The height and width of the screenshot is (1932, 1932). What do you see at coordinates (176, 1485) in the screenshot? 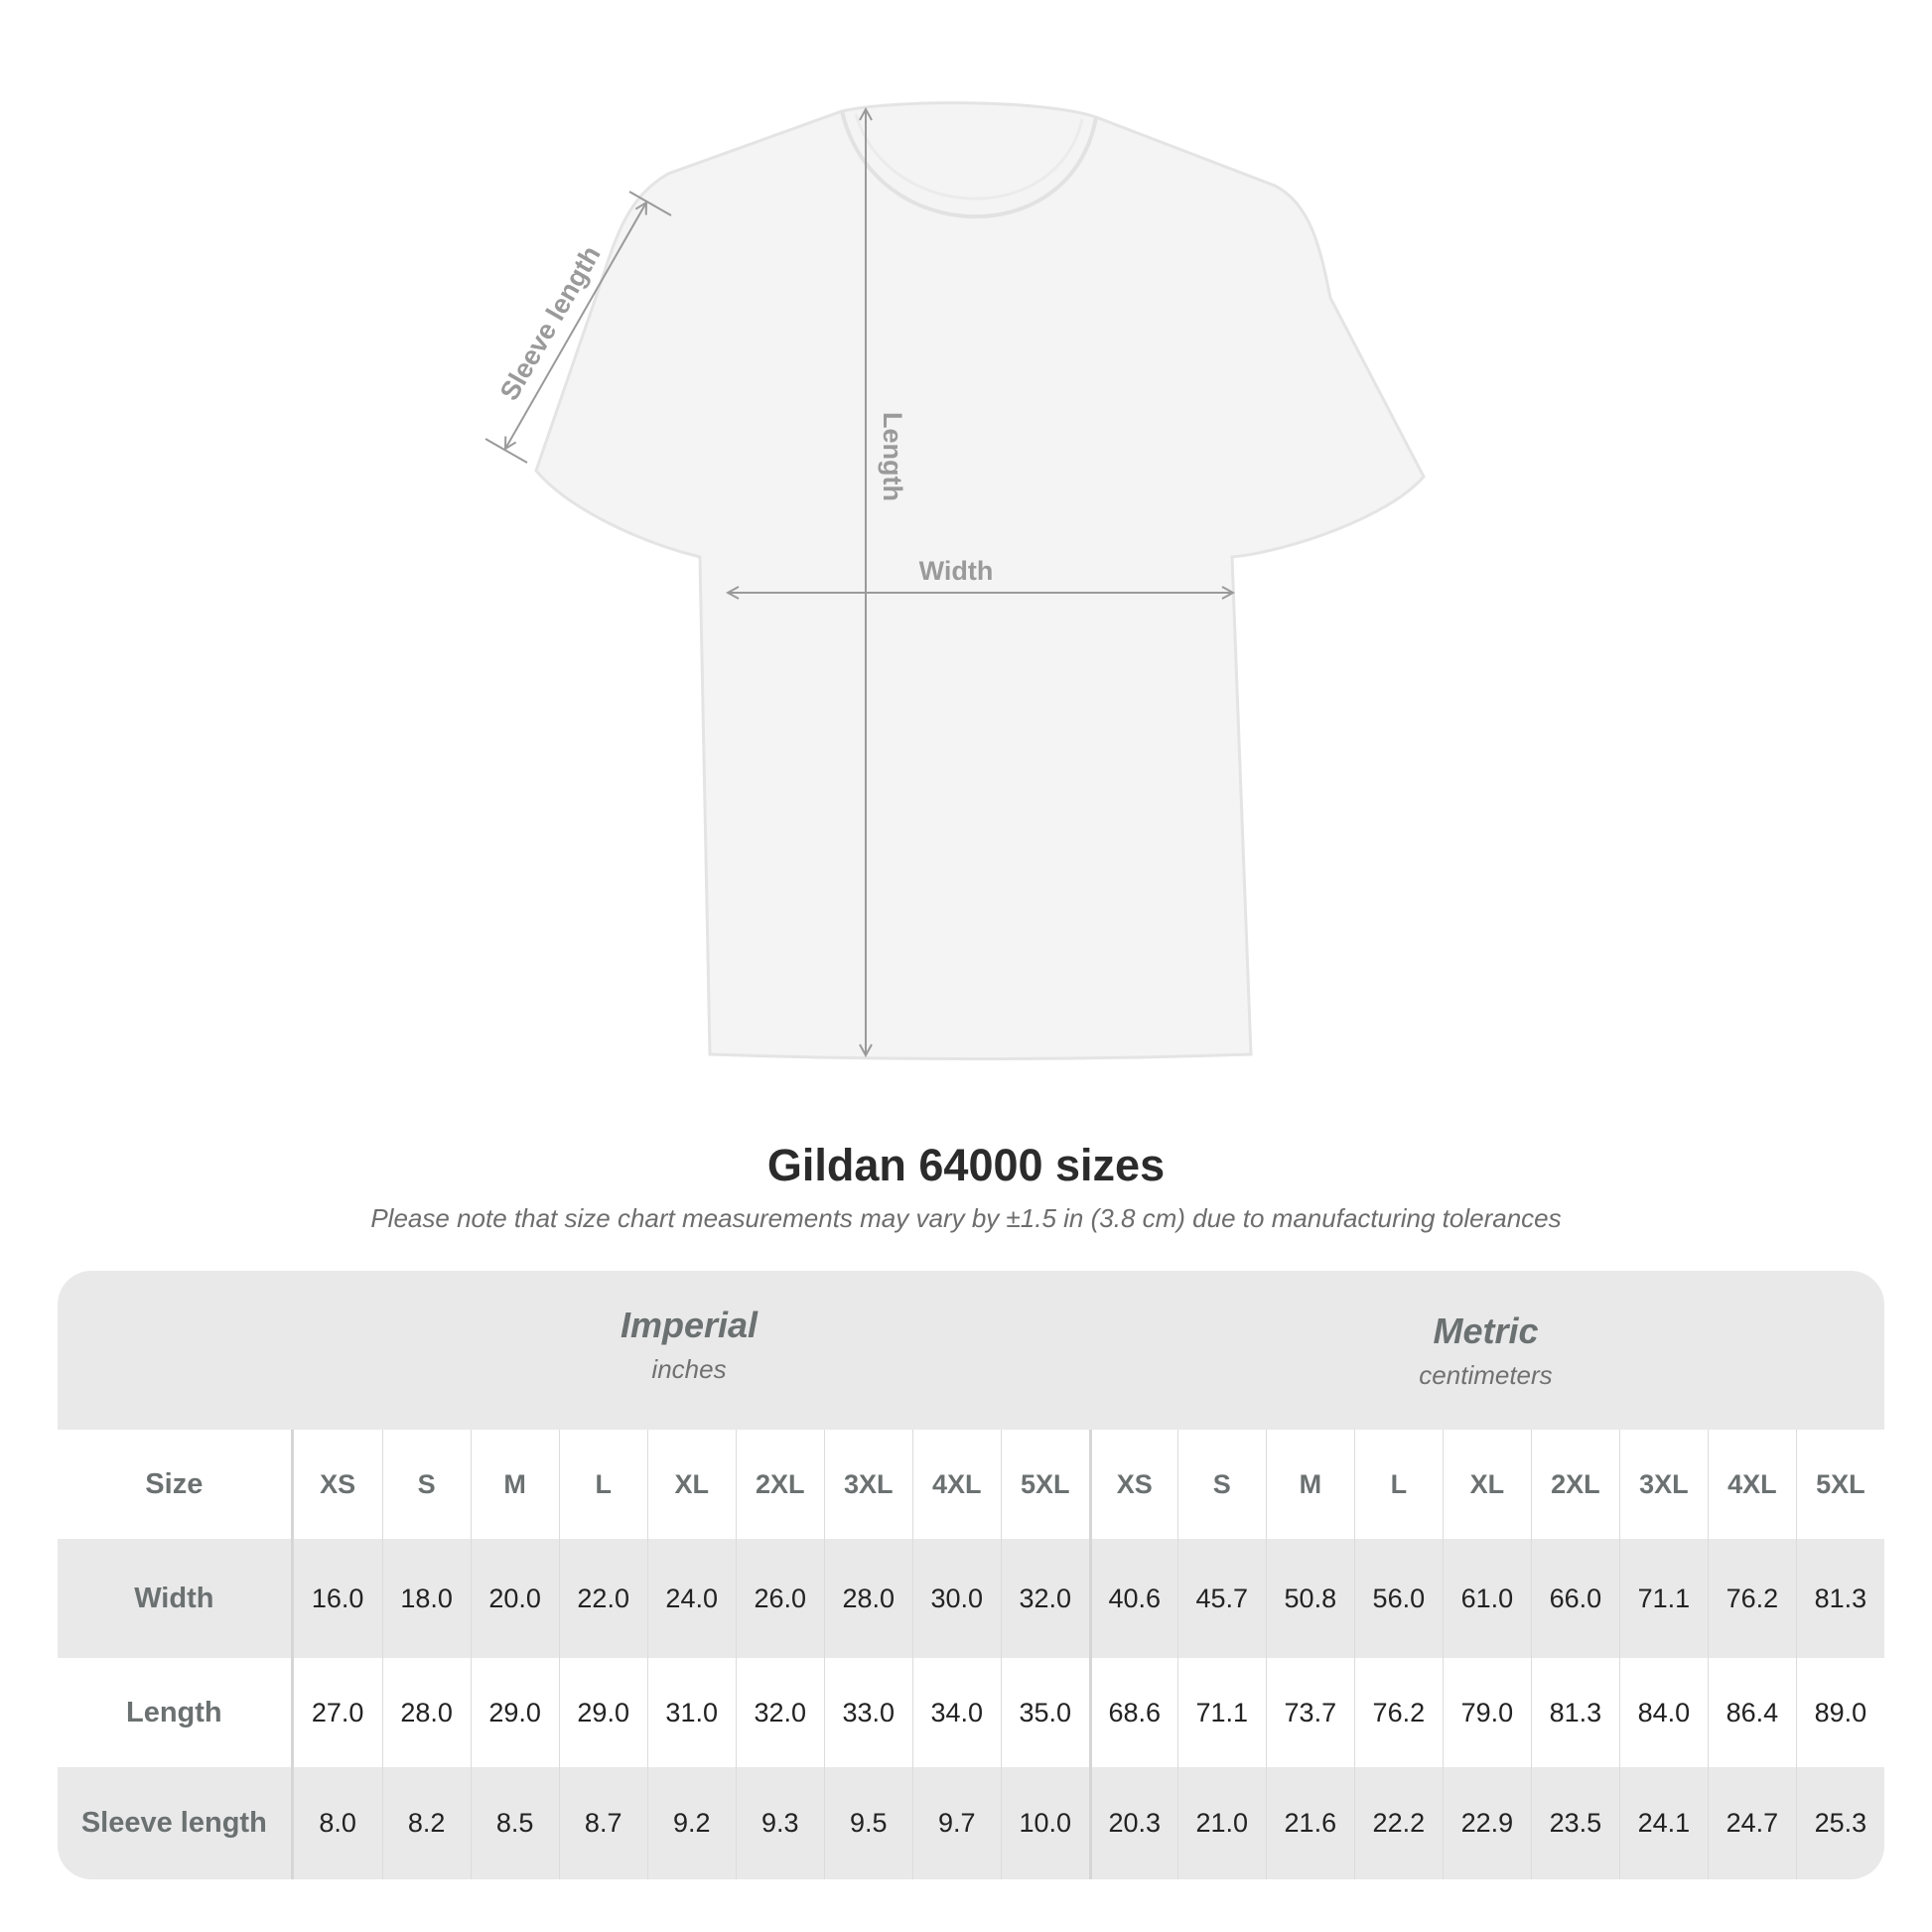
I see `row-label: Size` at bounding box center [176, 1485].